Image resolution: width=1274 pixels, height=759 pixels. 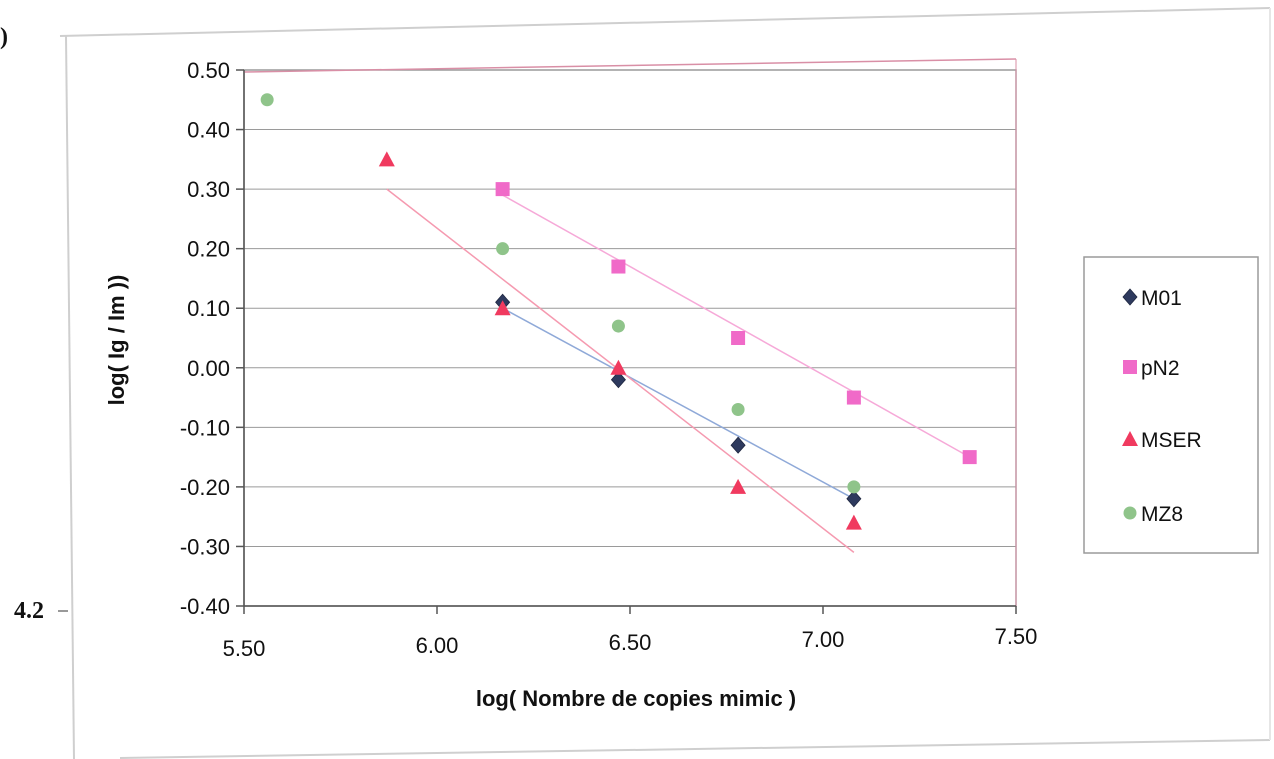 What do you see at coordinates (244, 648) in the screenshot?
I see `x-tick-label: 5.50` at bounding box center [244, 648].